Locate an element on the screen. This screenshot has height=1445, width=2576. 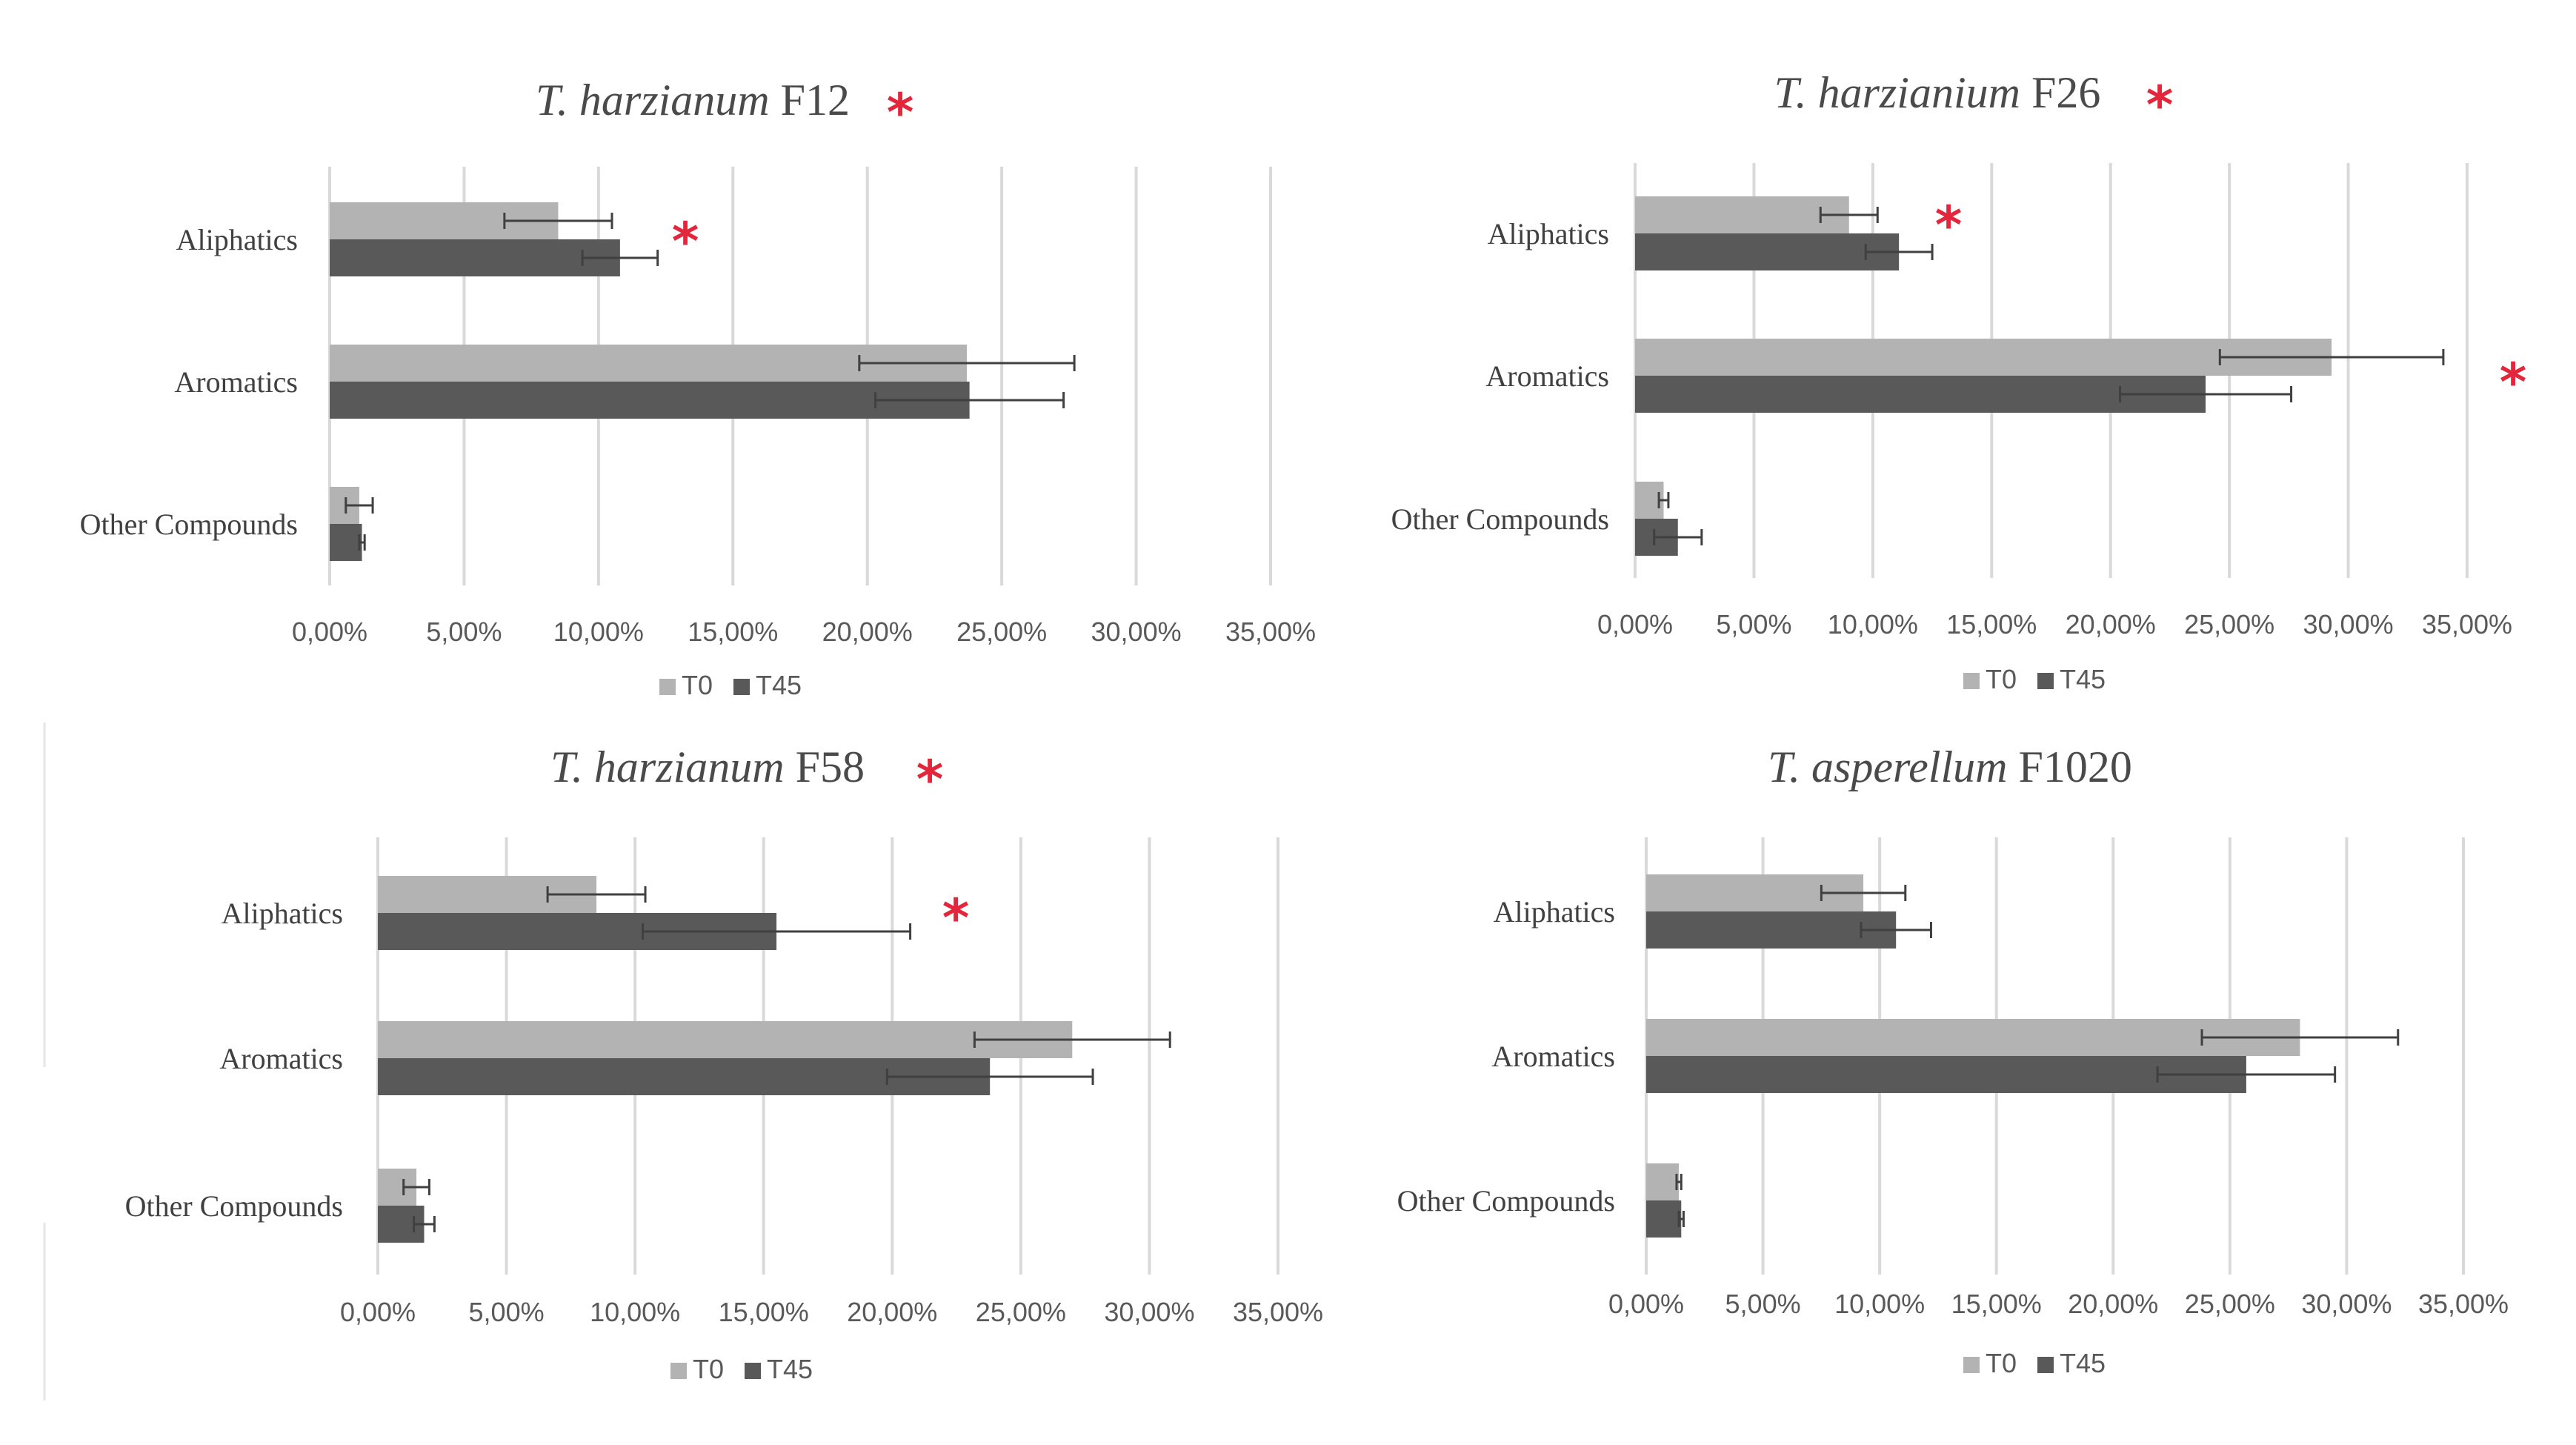
chart-title-species: T. asperellum is located at coordinates (1893, 767).